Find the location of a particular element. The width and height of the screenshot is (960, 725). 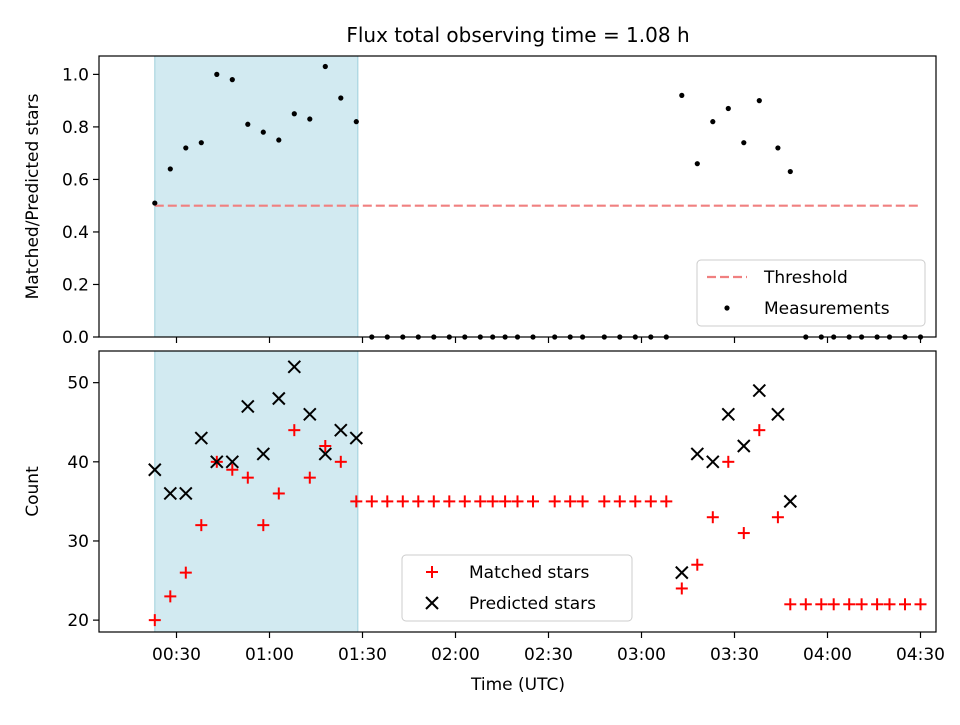

x-axis-label: Time (UTC) is located at coordinates (517, 685).